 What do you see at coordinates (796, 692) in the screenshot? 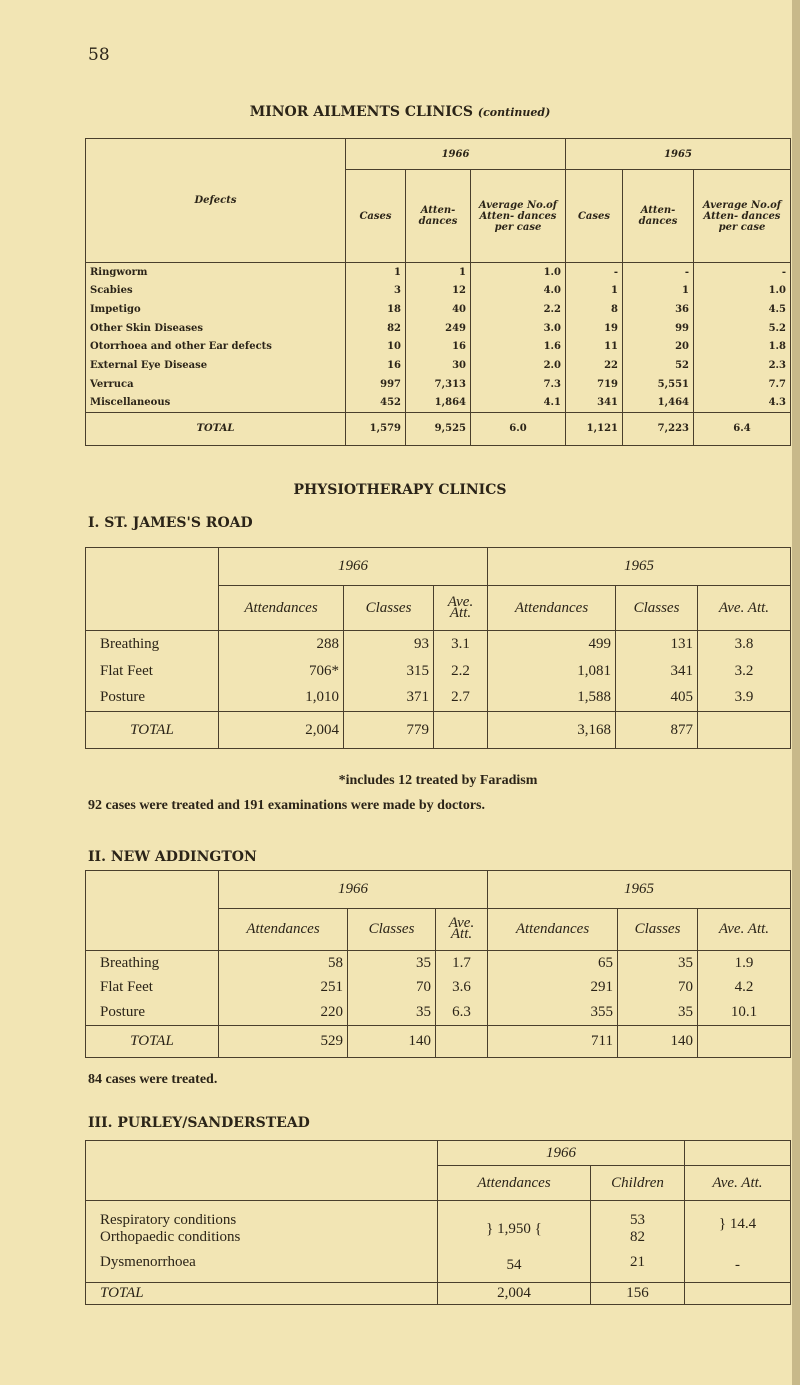
I see `page-edge` at bounding box center [796, 692].